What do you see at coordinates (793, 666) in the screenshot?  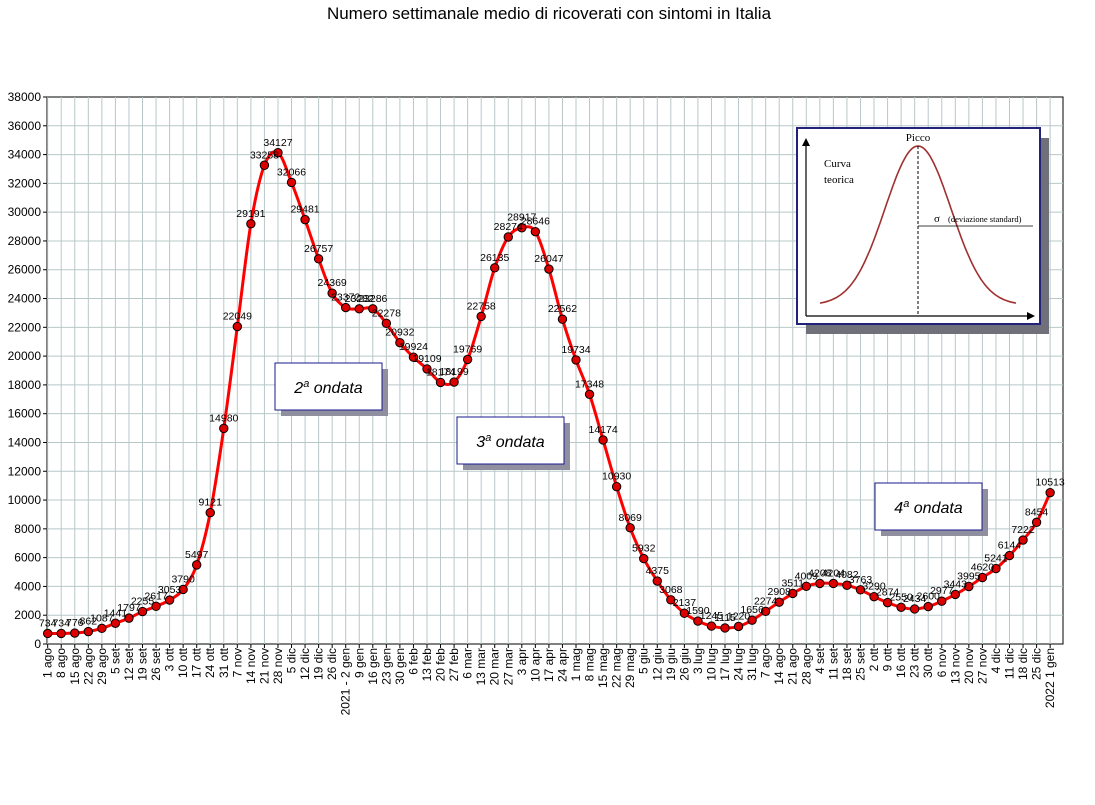 I see `x-tick-label: 21 ago` at bounding box center [793, 666].